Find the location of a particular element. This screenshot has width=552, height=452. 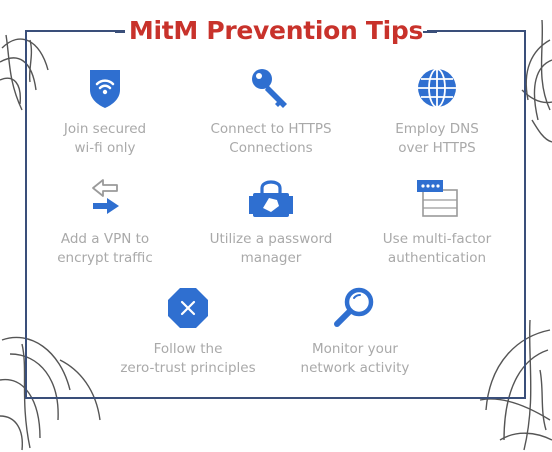

octagon-x-icon is located at coordinates (188, 308).